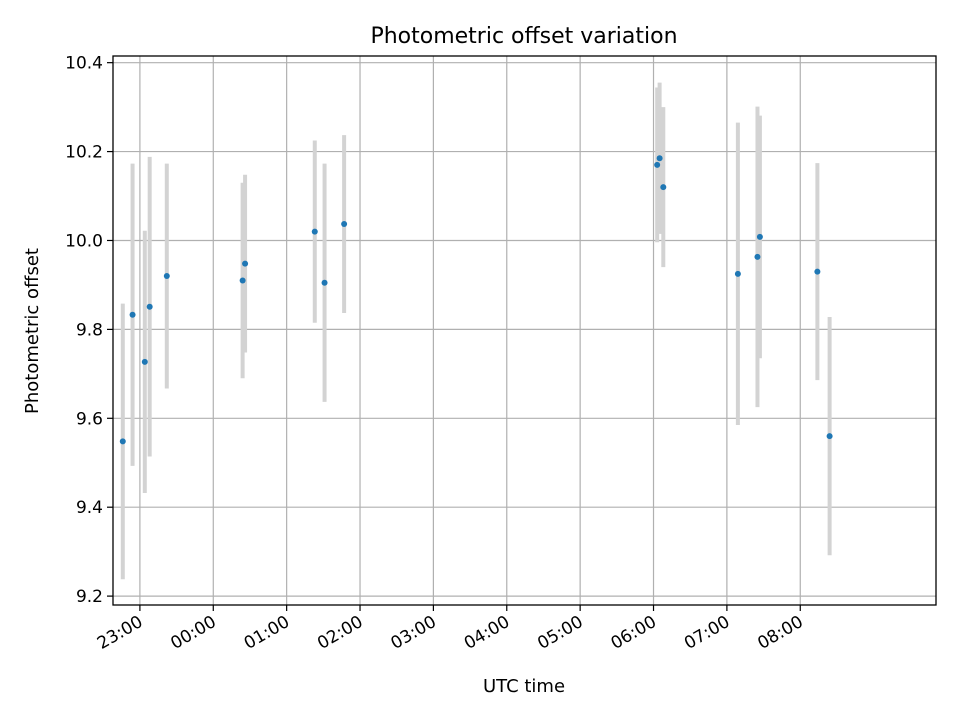 The image size is (960, 720). I want to click on y-tick-label: 10.4, so click(84, 64).